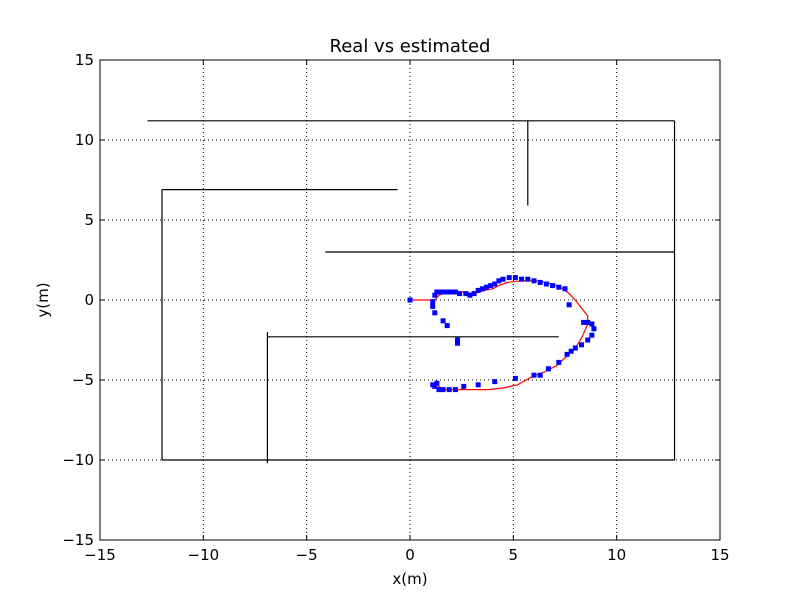  What do you see at coordinates (410, 46) in the screenshot?
I see `chart-title: Real vs estimated` at bounding box center [410, 46].